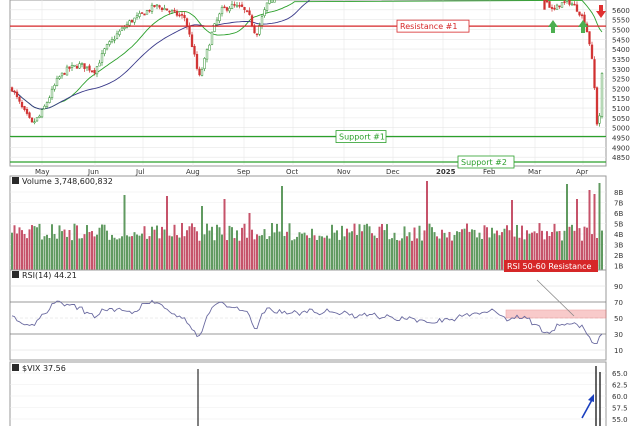 This screenshot has height=431, width=640. What do you see at coordinates (621, 89) in the screenshot?
I see `price-tick-label: 5200` at bounding box center [621, 89].